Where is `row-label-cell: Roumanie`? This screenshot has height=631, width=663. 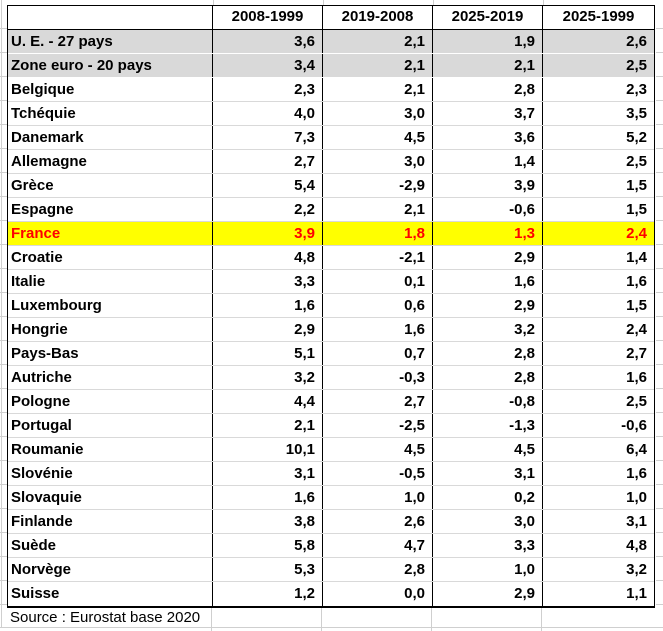 row-label-cell: Roumanie is located at coordinates (110, 449).